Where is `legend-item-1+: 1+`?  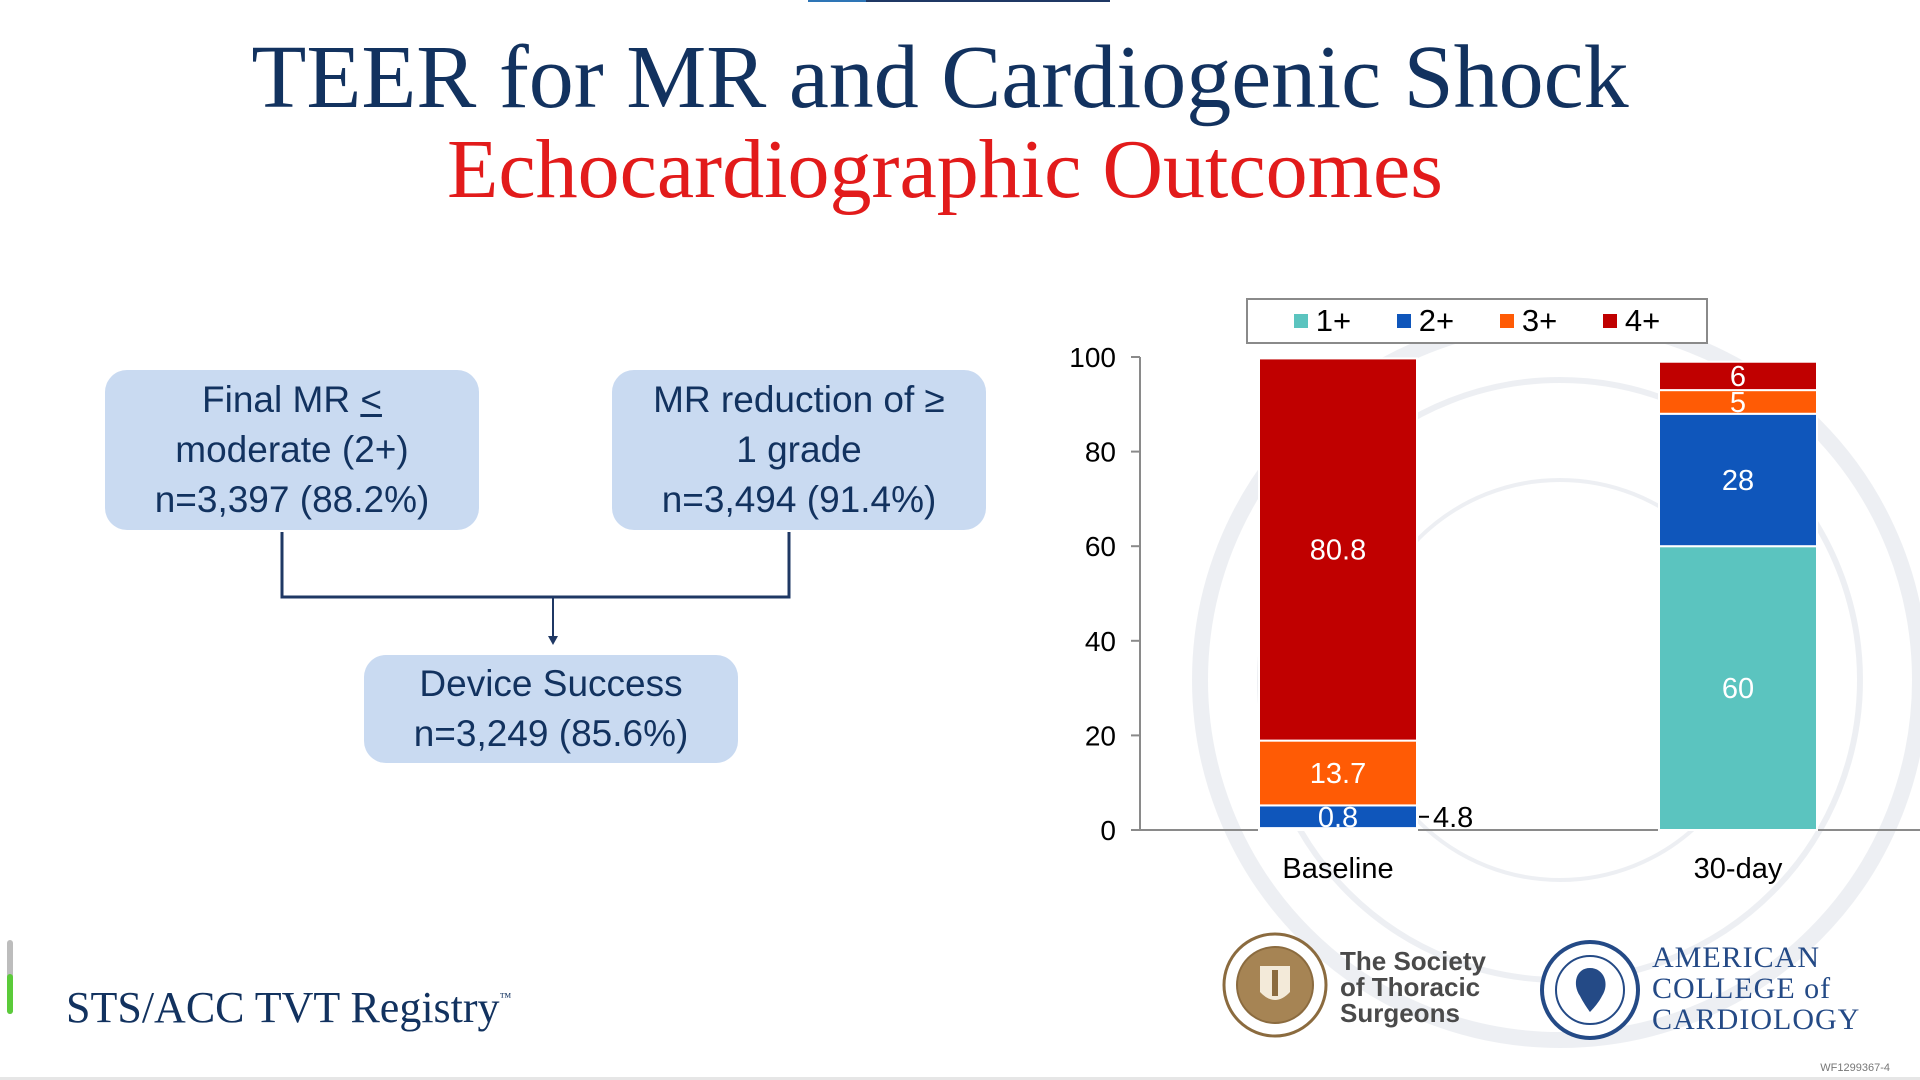 legend-item-1+: 1+ is located at coordinates (1322, 321).